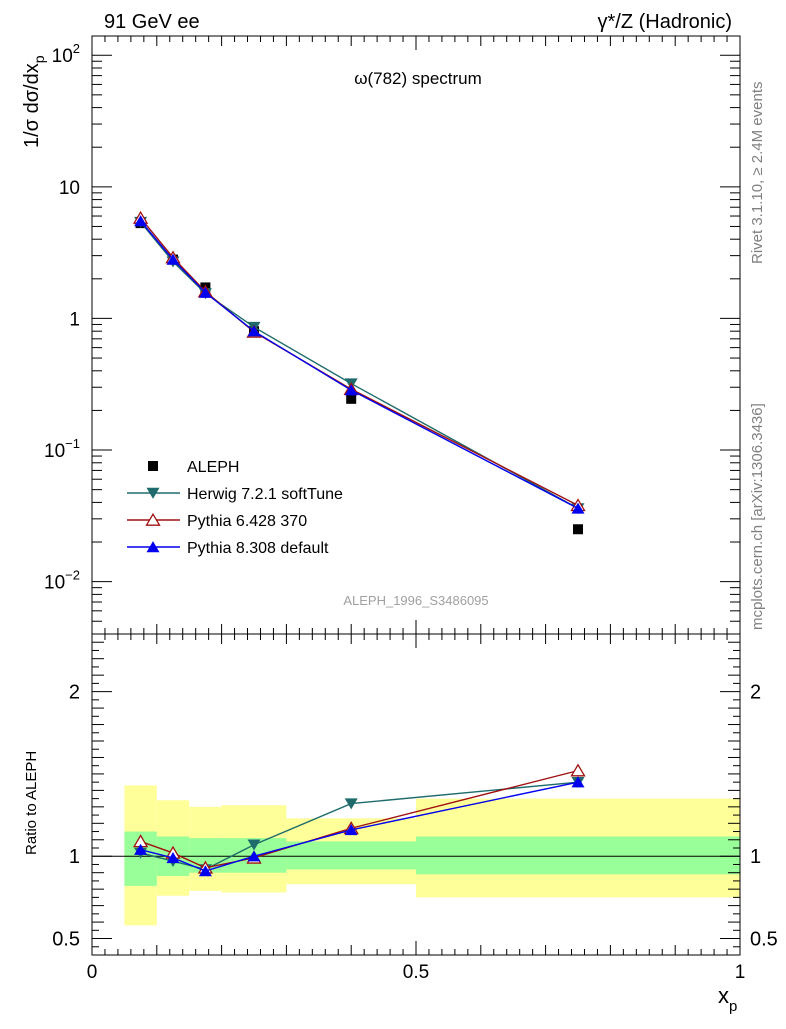 This screenshot has height=1029, width=786. I want to click on ratio-y-tick-label: 2, so click(74, 693).